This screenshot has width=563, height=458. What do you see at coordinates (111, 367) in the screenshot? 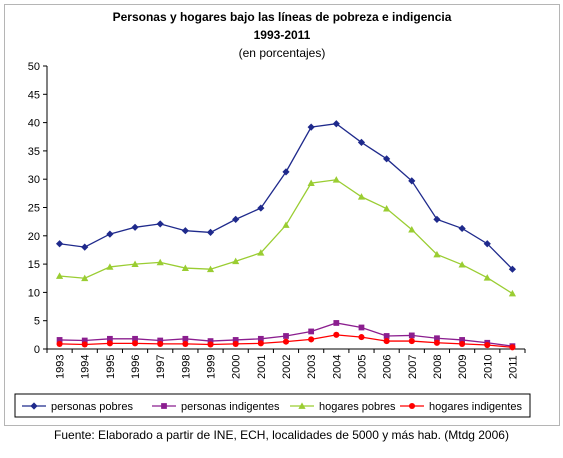
I see `x-tick-label: 1995` at bounding box center [111, 367].